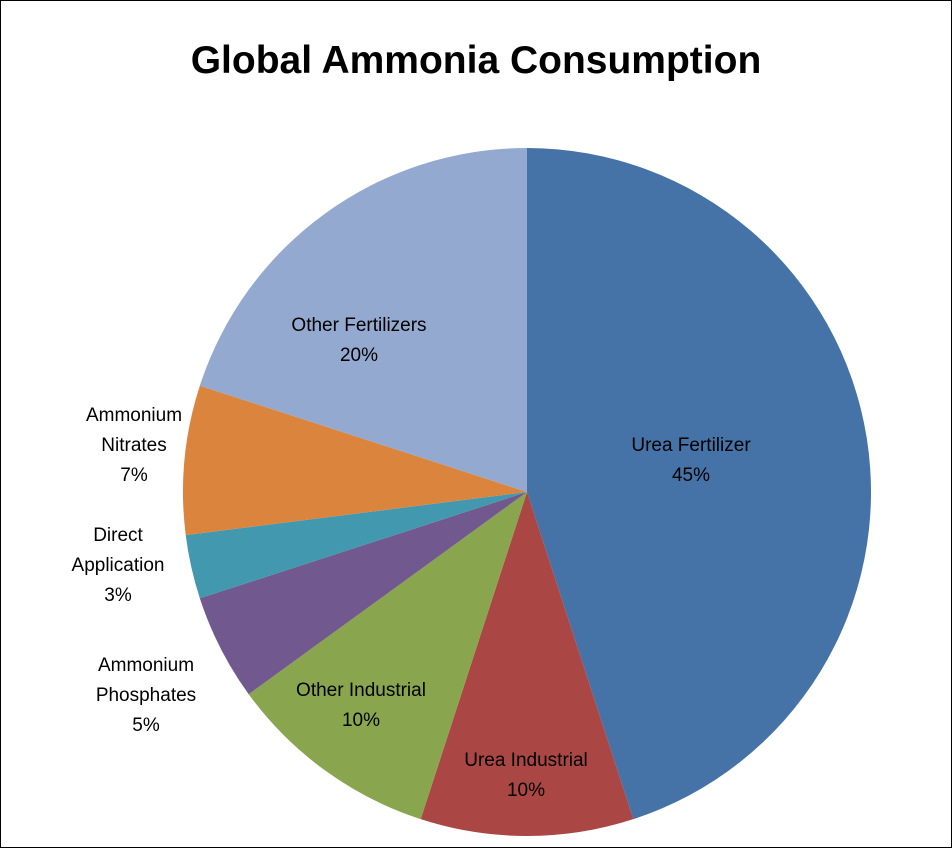 Image resolution: width=952 pixels, height=848 pixels. Describe the element at coordinates (526, 776) in the screenshot. I see `slice-label: Urea Industrial 10%` at that location.